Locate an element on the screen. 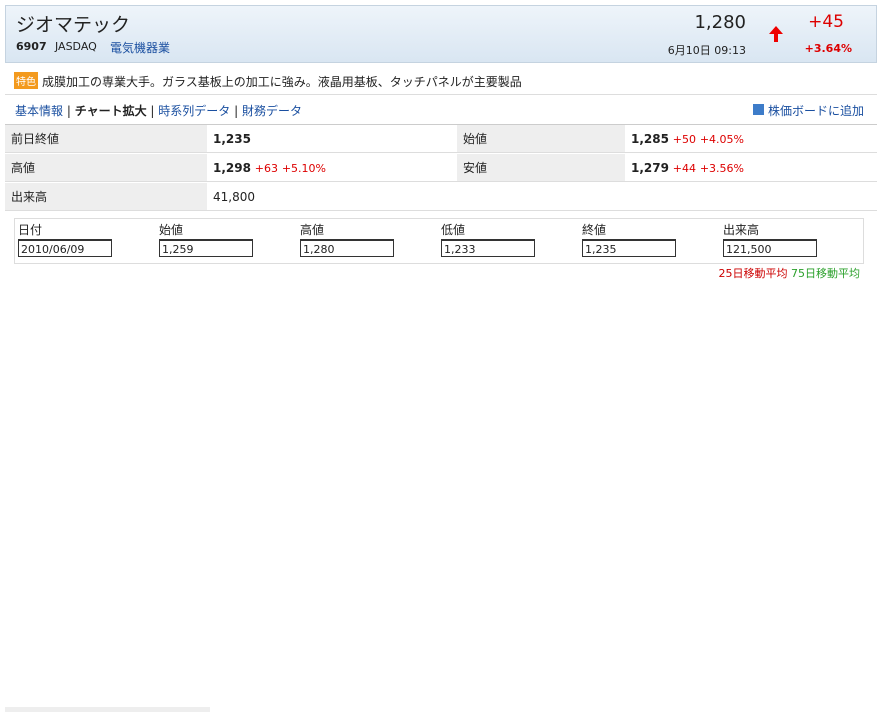  divider is located at coordinates (441, 94).